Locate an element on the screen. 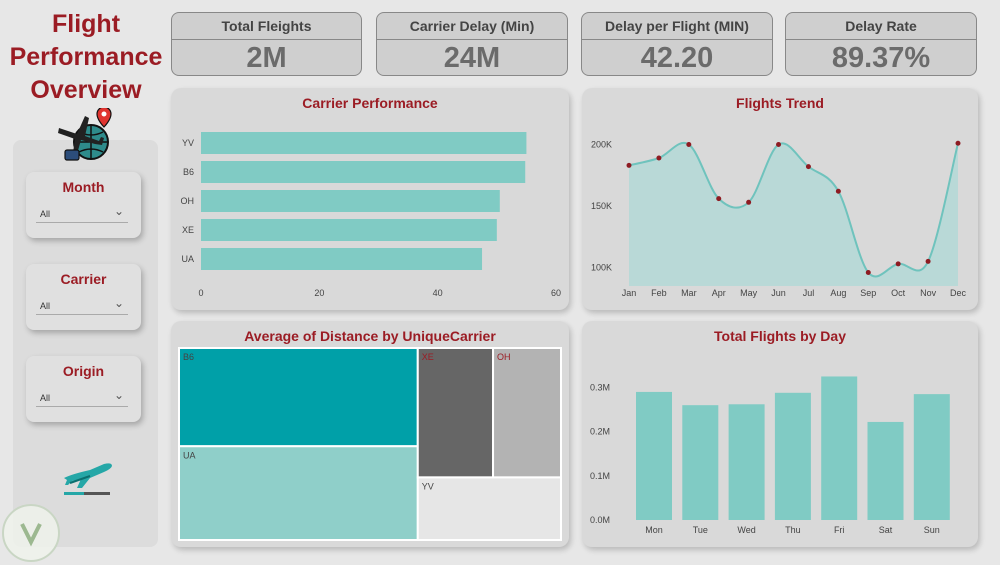 The width and height of the screenshot is (1000, 565). slicer-label: Month is located at coordinates (83, 187).